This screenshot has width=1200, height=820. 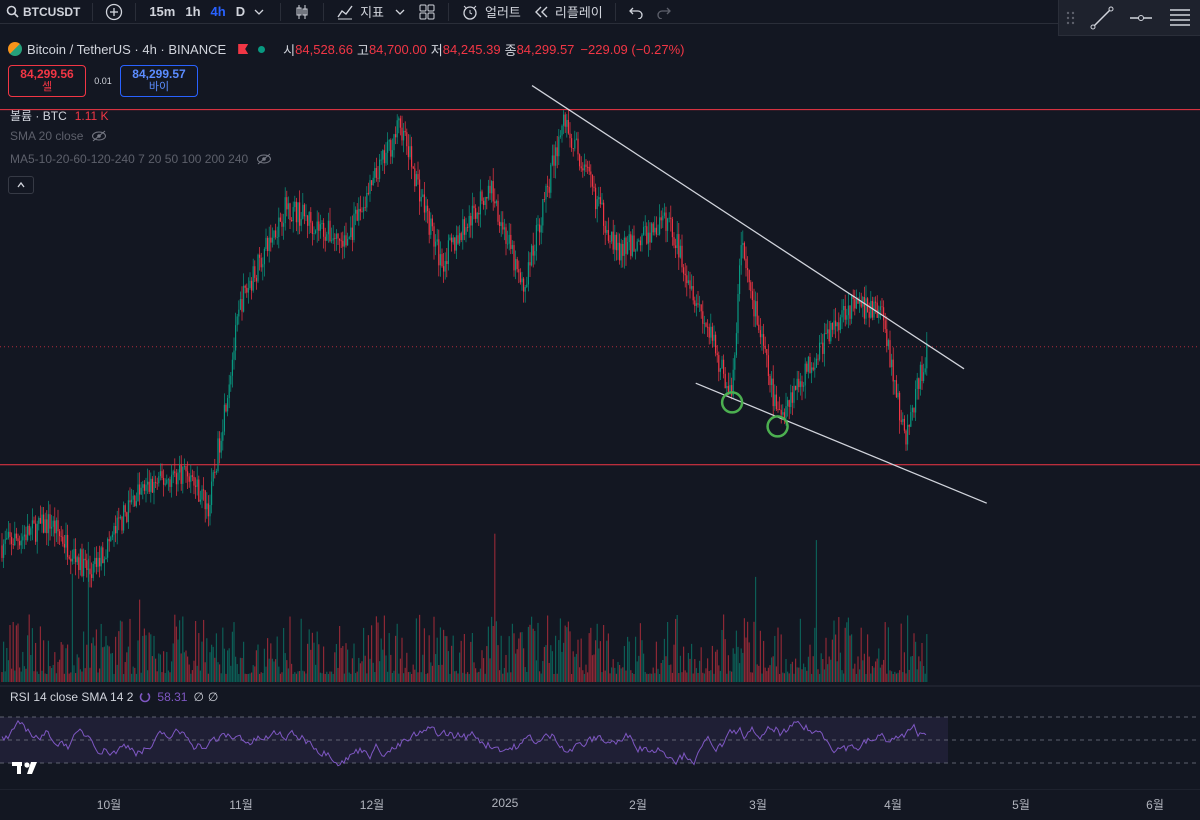 What do you see at coordinates (600, 805) in the screenshot?
I see `time-axis: 10월 11월 12월 2025 2월 3월 4월 5월 6월` at bounding box center [600, 805].